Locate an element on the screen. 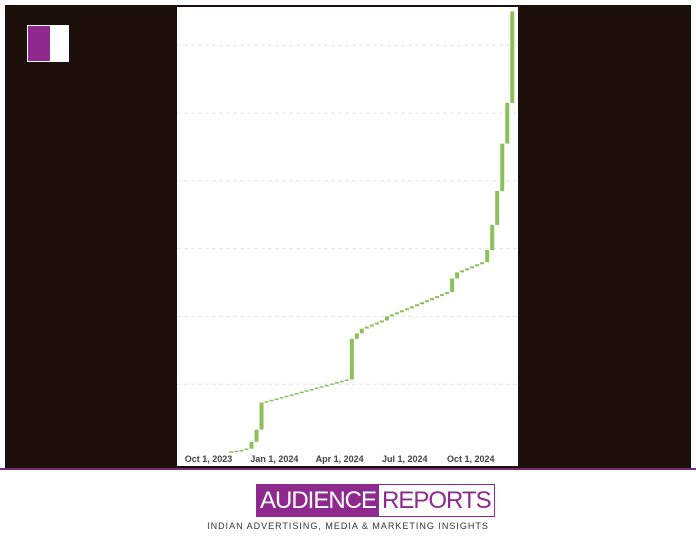 This screenshot has height=544, width=696. logo: AUDIENCE REPORTS is located at coordinates (375, 500).